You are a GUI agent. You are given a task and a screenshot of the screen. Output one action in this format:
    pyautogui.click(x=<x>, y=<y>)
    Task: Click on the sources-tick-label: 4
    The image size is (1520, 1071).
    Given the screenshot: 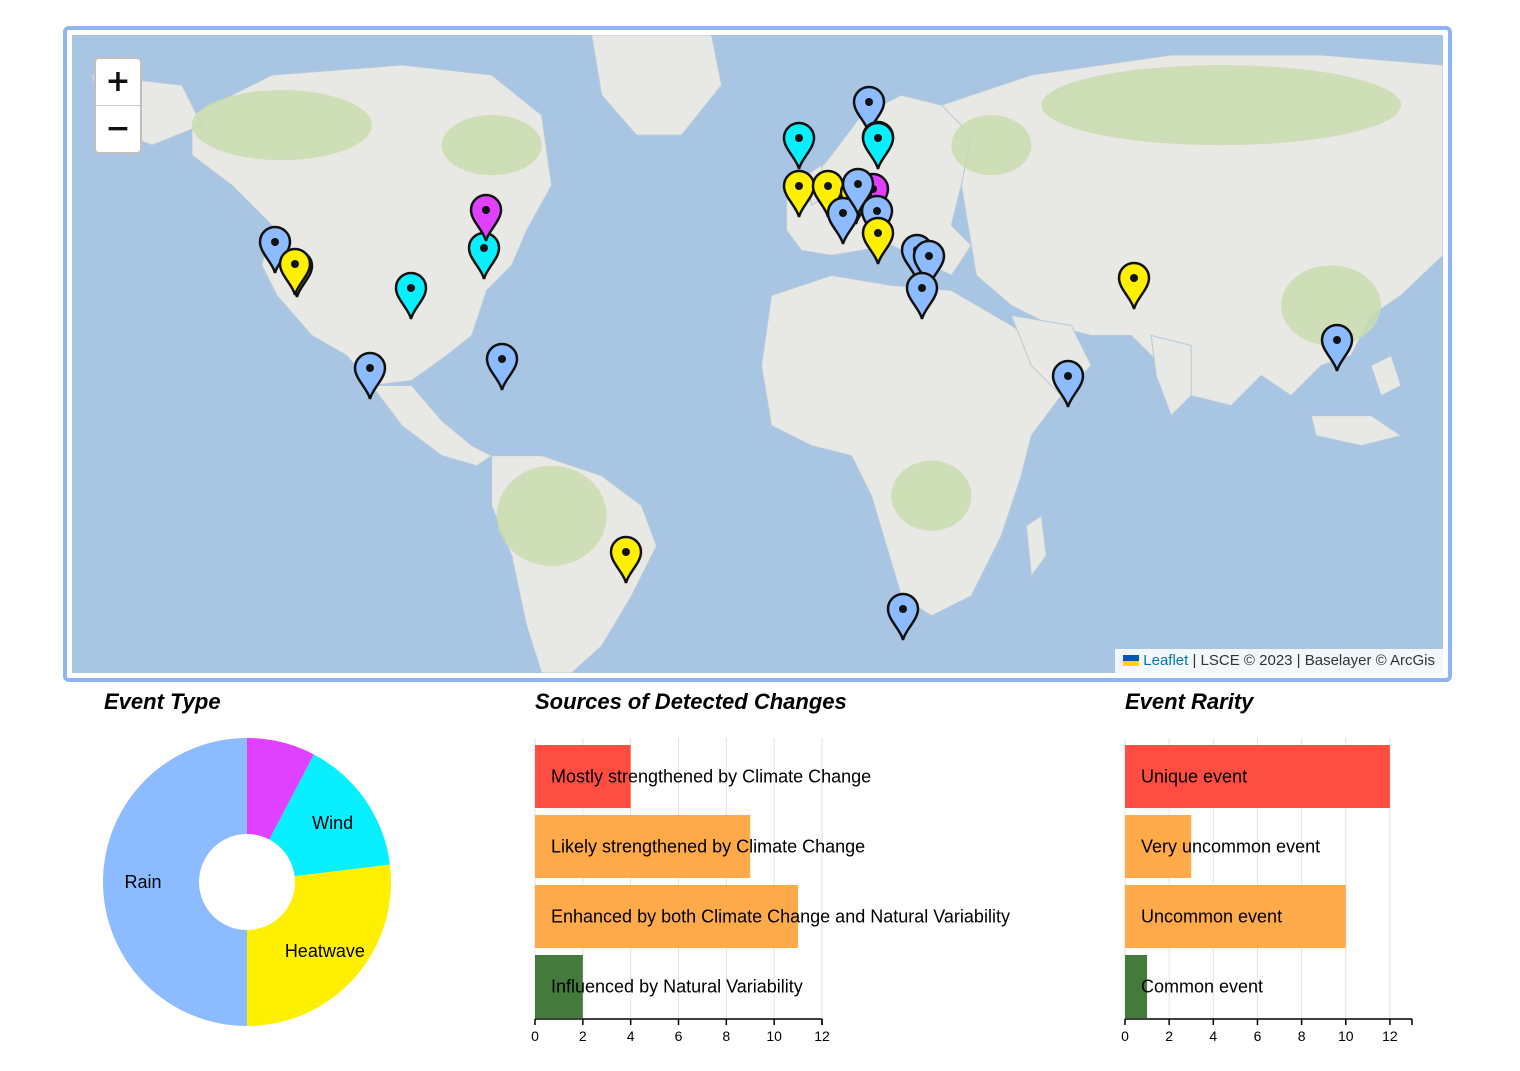 What is the action you would take?
    pyautogui.click(x=631, y=1036)
    